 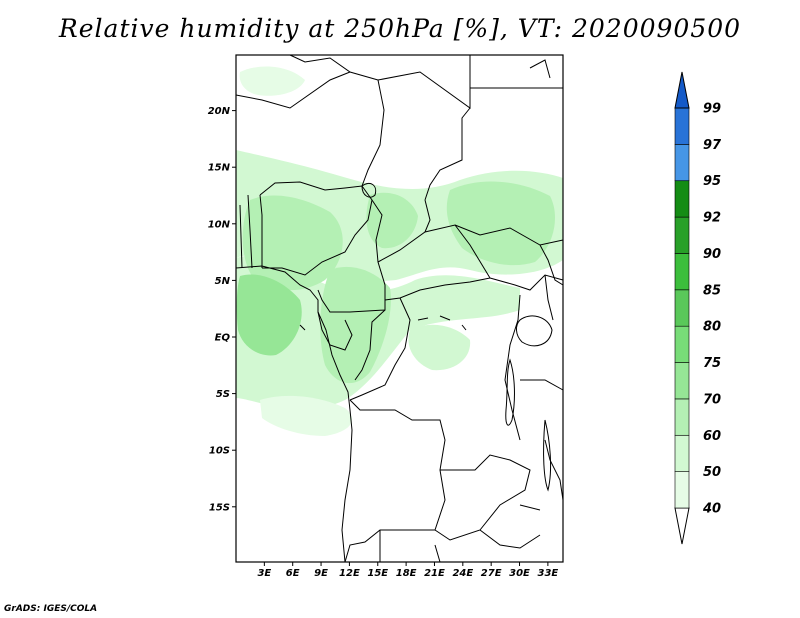 I want to click on humidity-area-east-highlands, so click(x=500, y=223).